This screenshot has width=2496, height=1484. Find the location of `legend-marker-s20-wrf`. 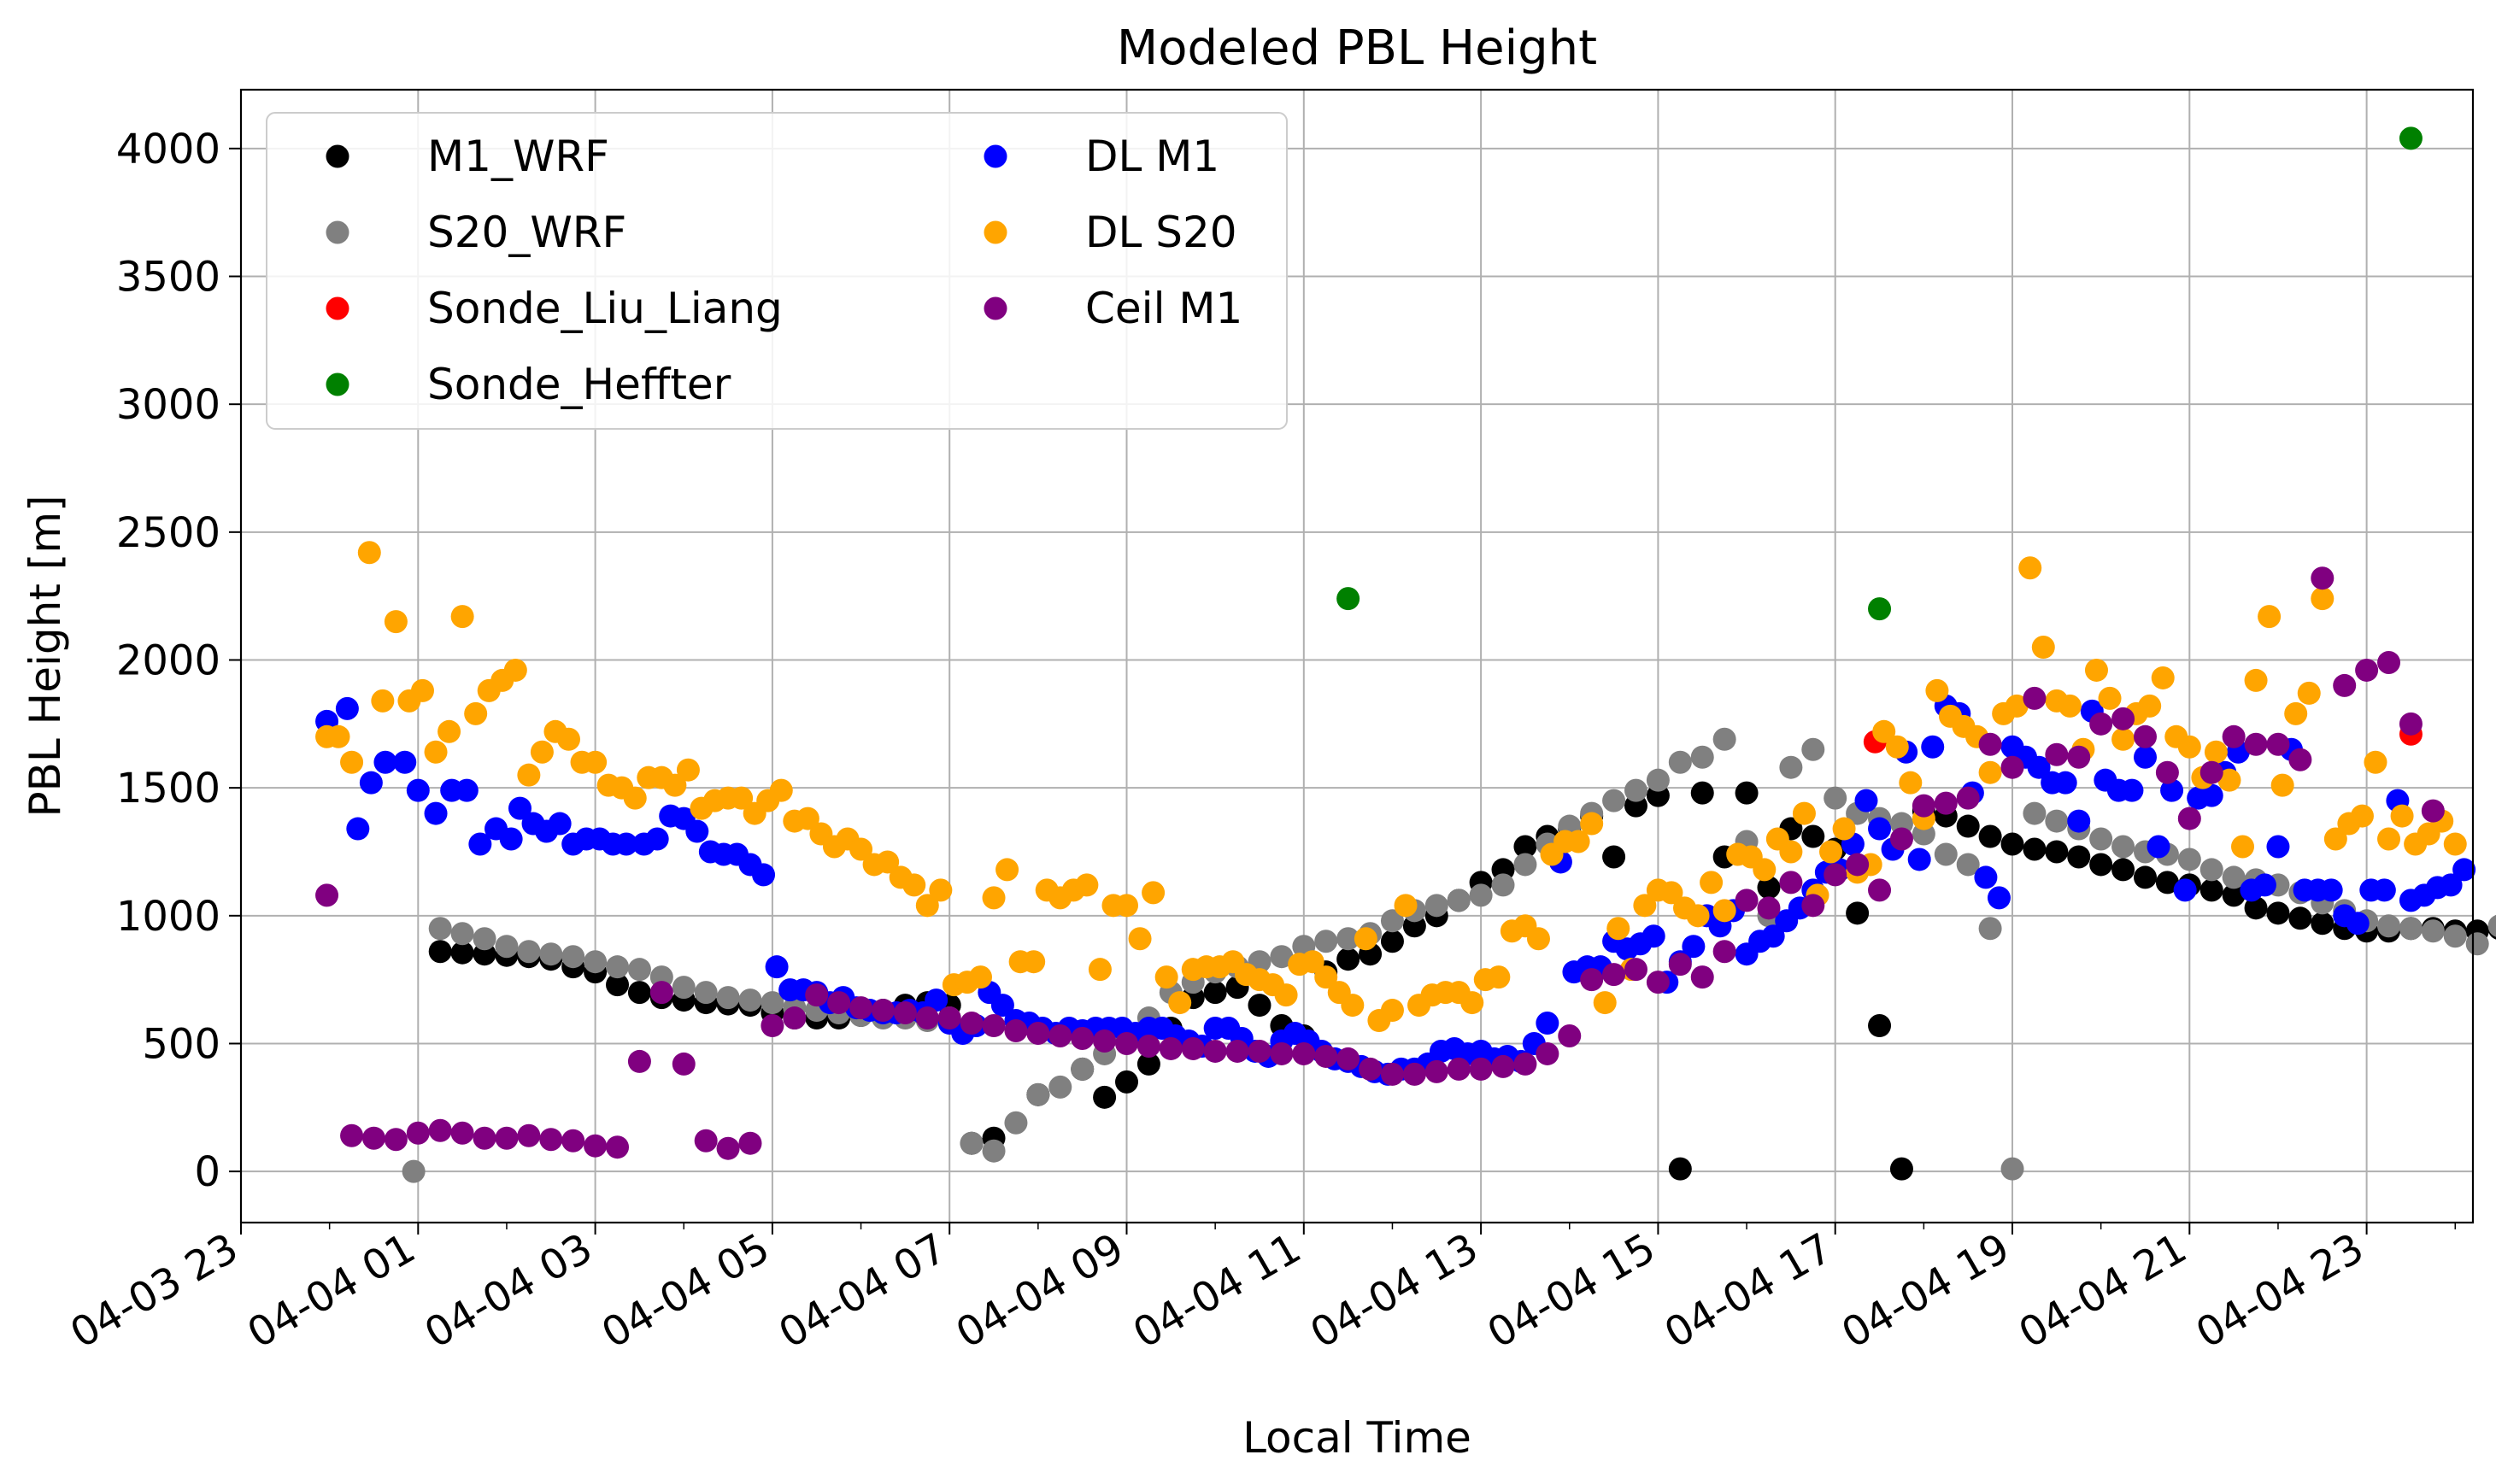

legend-marker-s20-wrf is located at coordinates (337, 232).